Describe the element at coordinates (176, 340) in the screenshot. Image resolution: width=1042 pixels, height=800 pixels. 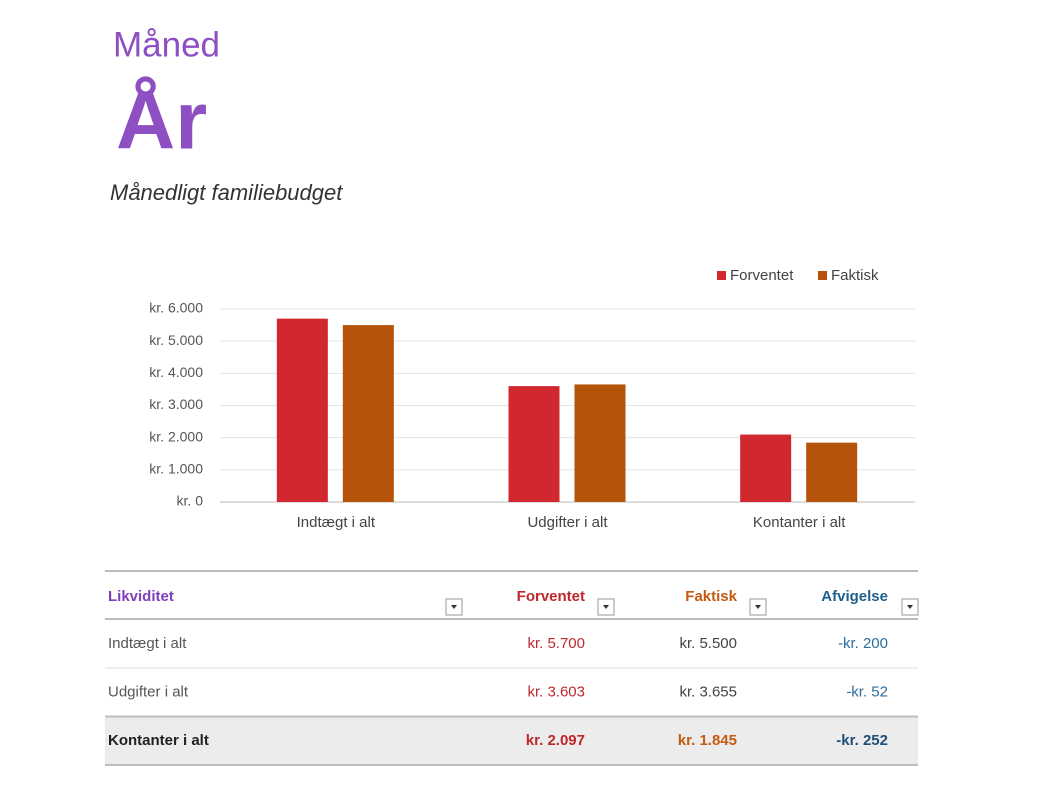
I see `y-tick-label: kr. 5.000` at that location.